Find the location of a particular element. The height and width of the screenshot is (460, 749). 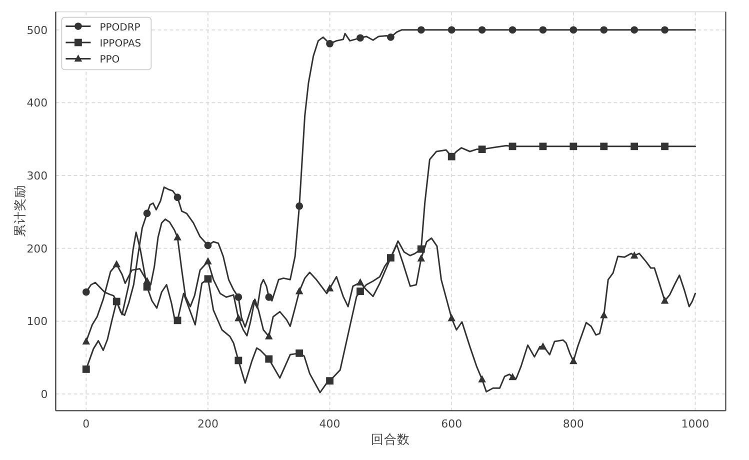

x-tick-label: 0 is located at coordinates (86, 424).